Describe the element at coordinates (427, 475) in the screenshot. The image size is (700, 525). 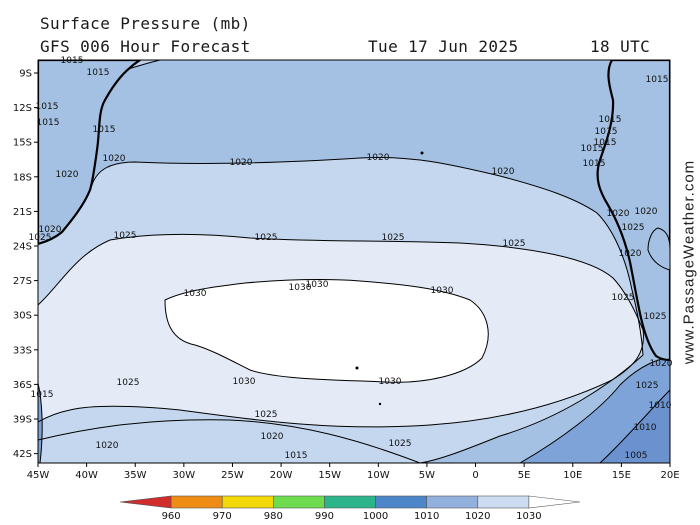
I see `lon-tick-label: 5W` at that location.